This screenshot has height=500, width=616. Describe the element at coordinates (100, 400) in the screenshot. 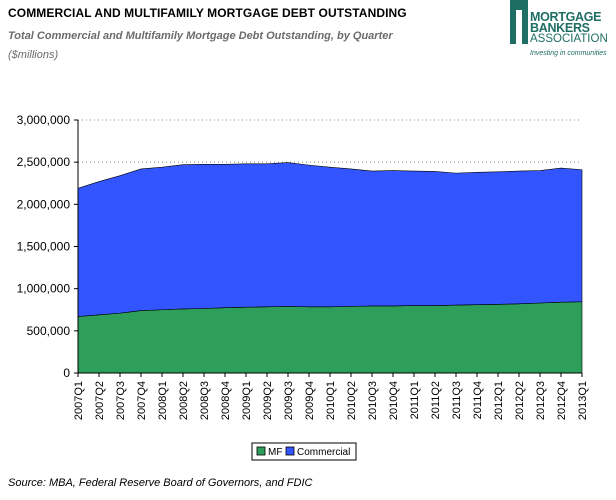

I see `x-tick-label: 2007Q2` at that location.